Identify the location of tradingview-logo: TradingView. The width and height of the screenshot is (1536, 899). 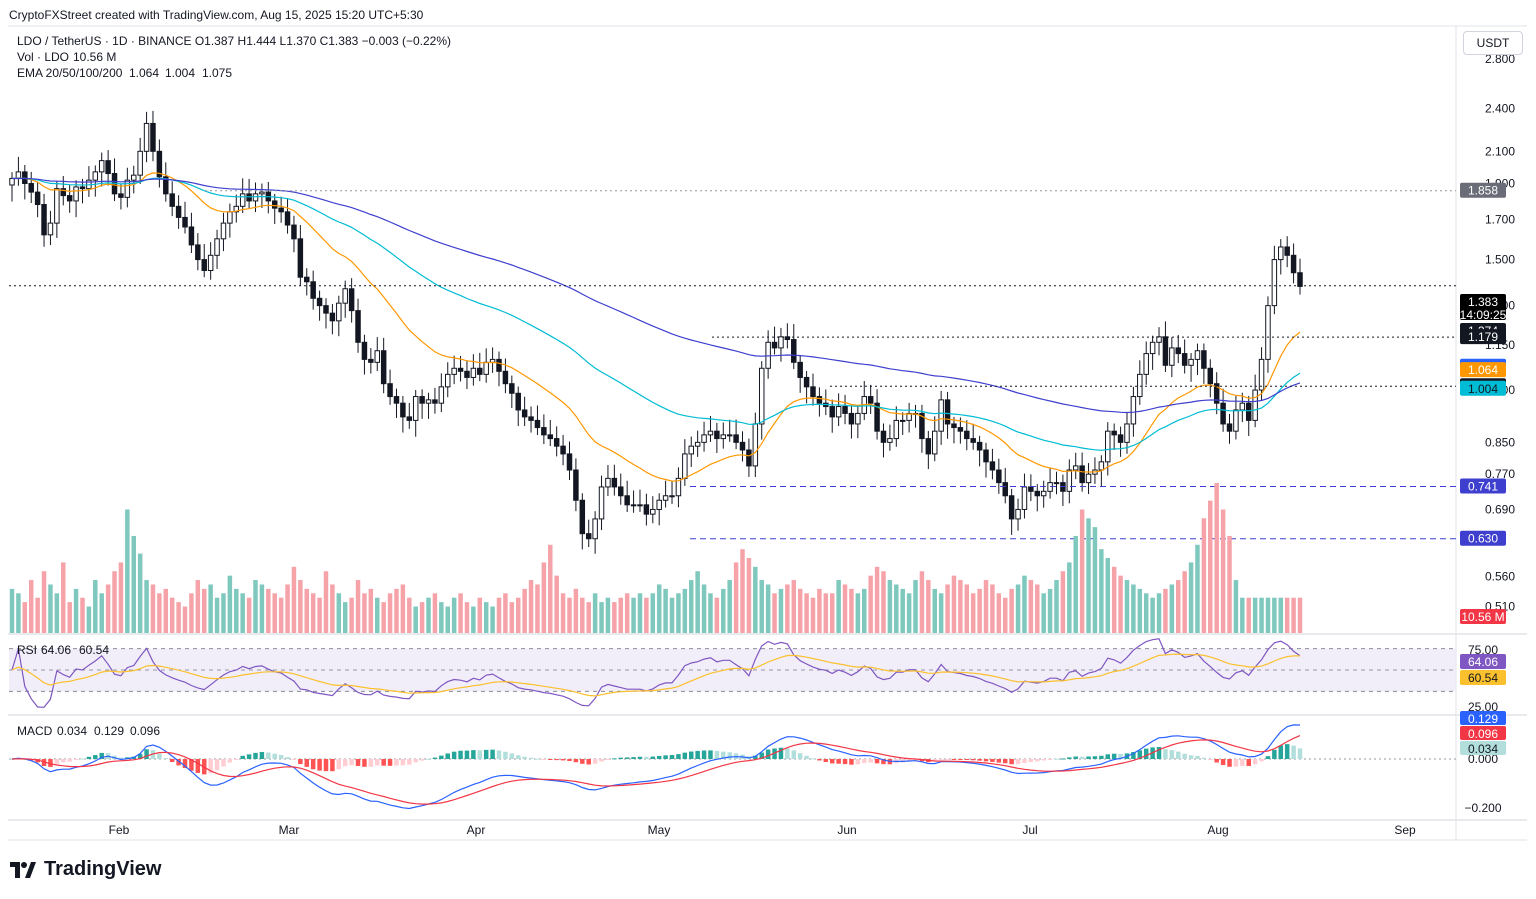
(85, 869).